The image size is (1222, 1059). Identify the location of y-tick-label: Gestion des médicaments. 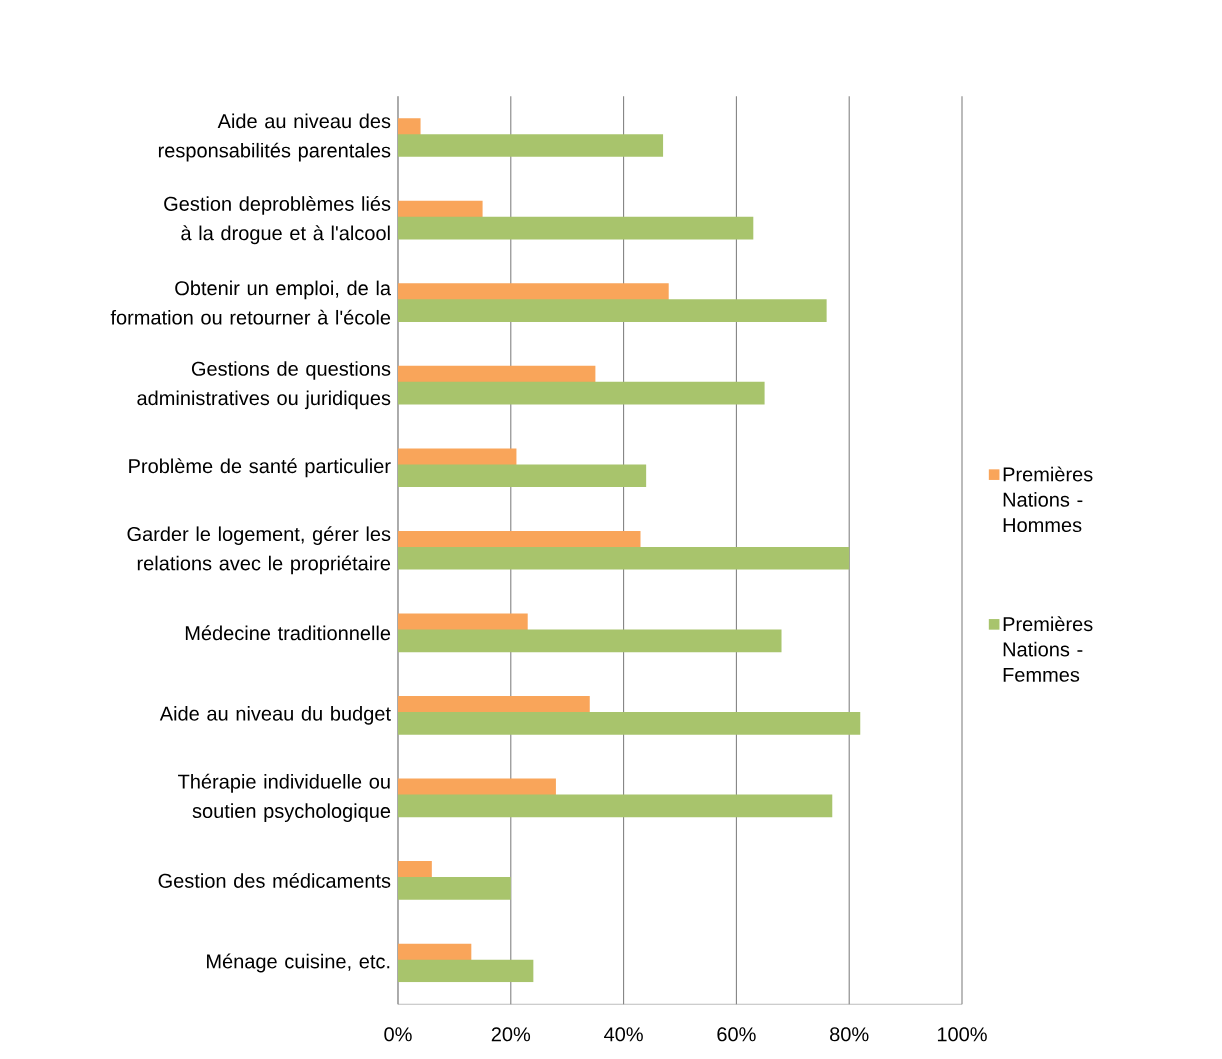
(274, 880).